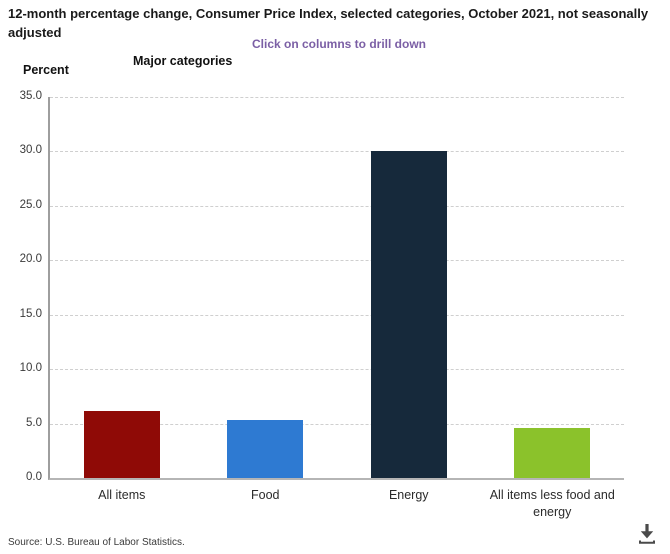  Describe the element at coordinates (122, 495) in the screenshot. I see `x-axis-category-label: All items` at that location.